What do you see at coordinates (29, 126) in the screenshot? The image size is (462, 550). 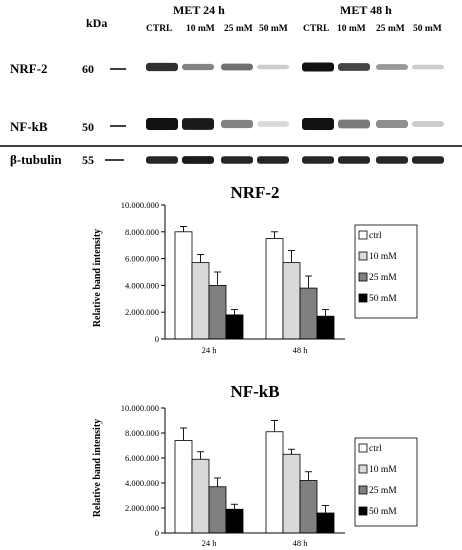 I see `row-label-nfkb: NF-kB` at bounding box center [29, 126].